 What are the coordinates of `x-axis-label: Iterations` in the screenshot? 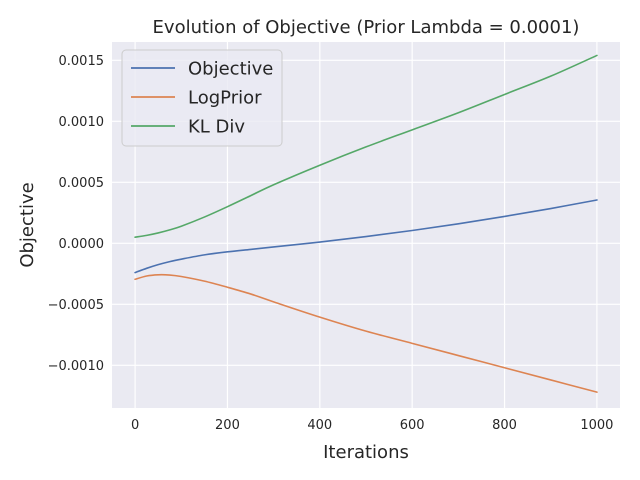 It's located at (366, 452).